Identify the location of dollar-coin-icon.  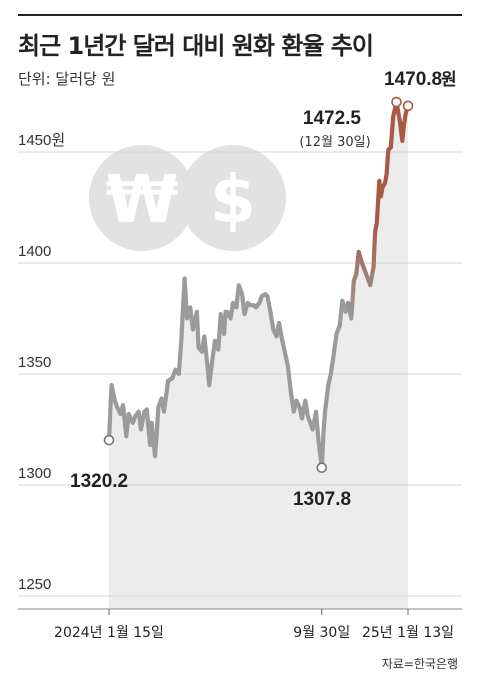
(233, 198).